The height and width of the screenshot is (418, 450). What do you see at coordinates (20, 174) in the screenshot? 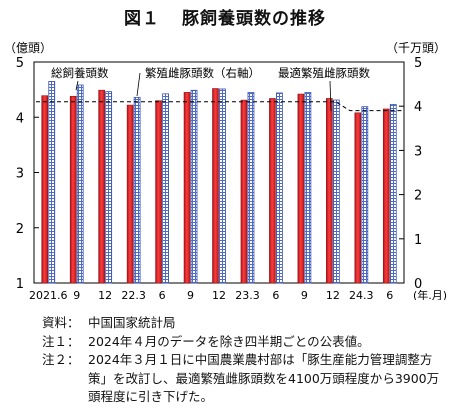
I see `left-axis-tick-label: 3` at bounding box center [20, 174].